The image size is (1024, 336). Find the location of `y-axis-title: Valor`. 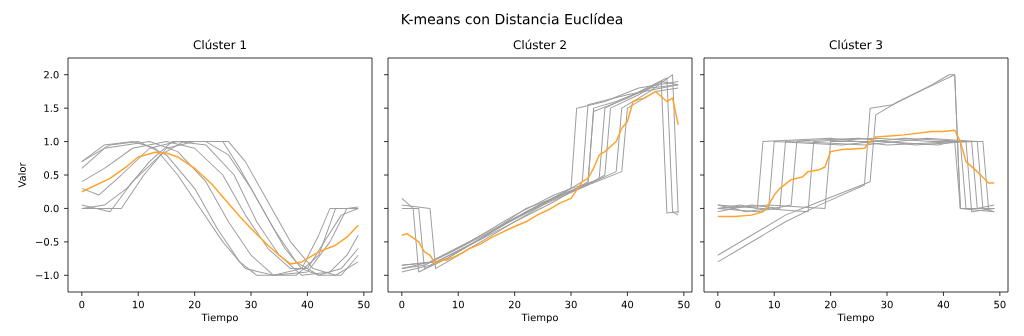

y-axis-title: Valor is located at coordinates (22, 175).